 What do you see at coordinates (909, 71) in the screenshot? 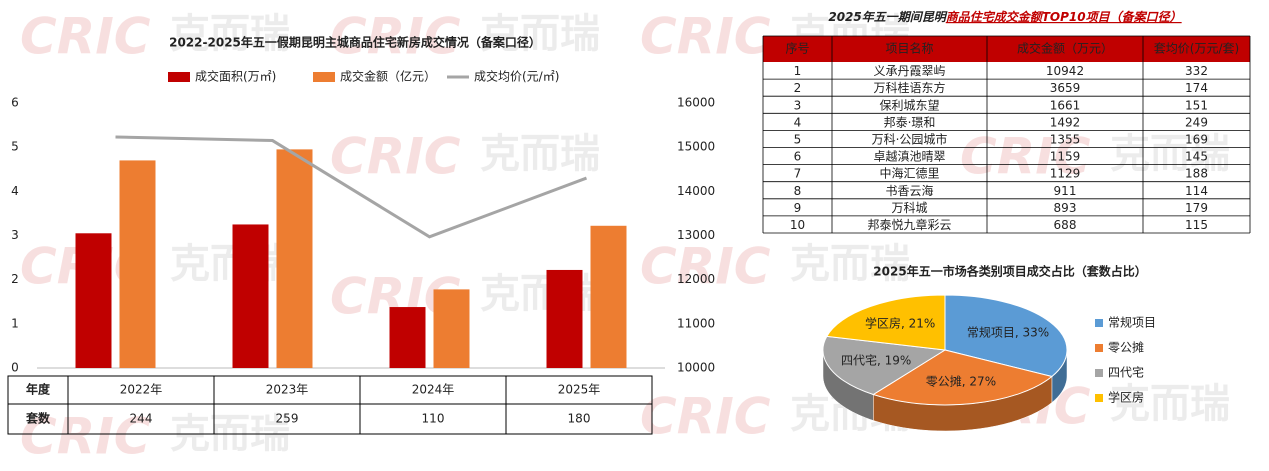
I see `table-cell: 义承丹霞翠屿` at bounding box center [909, 71].